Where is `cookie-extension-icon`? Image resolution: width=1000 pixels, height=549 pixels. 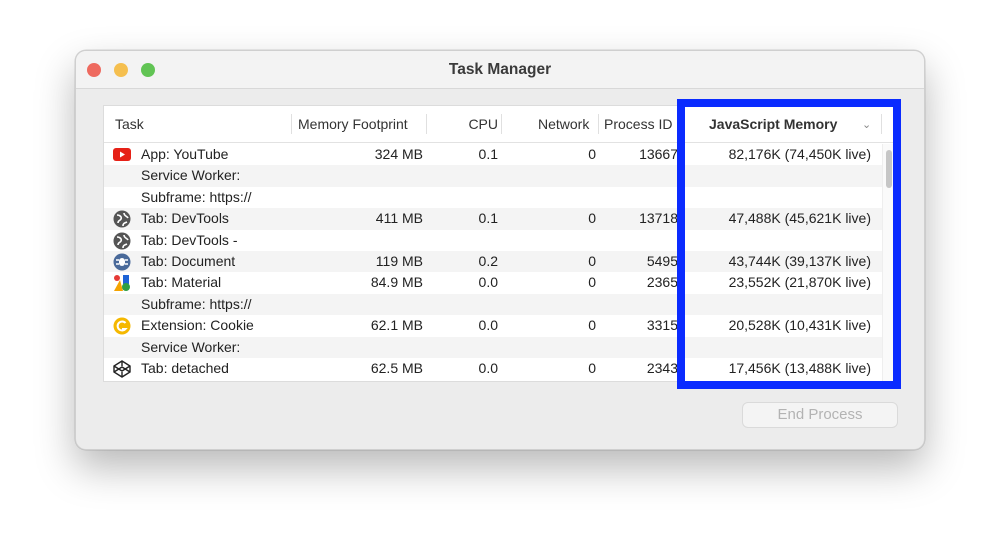 cookie-extension-icon is located at coordinates (122, 326).